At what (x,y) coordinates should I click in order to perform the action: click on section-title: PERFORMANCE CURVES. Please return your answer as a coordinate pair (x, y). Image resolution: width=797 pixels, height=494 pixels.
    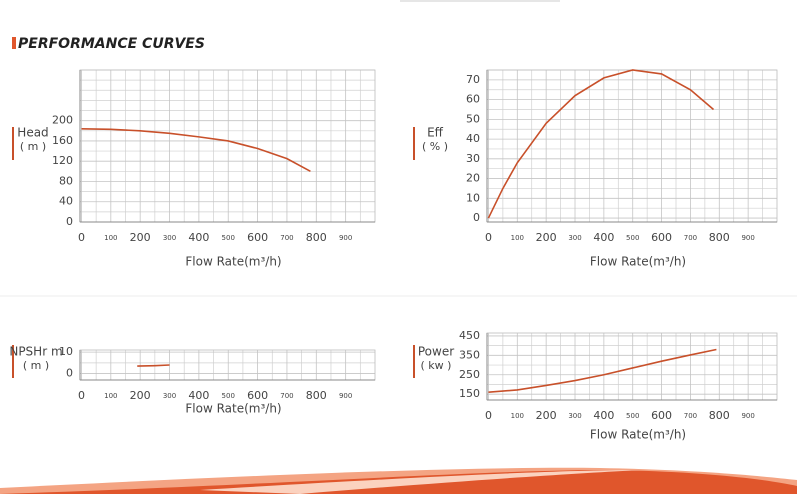
    Looking at the image, I should click on (111, 44).